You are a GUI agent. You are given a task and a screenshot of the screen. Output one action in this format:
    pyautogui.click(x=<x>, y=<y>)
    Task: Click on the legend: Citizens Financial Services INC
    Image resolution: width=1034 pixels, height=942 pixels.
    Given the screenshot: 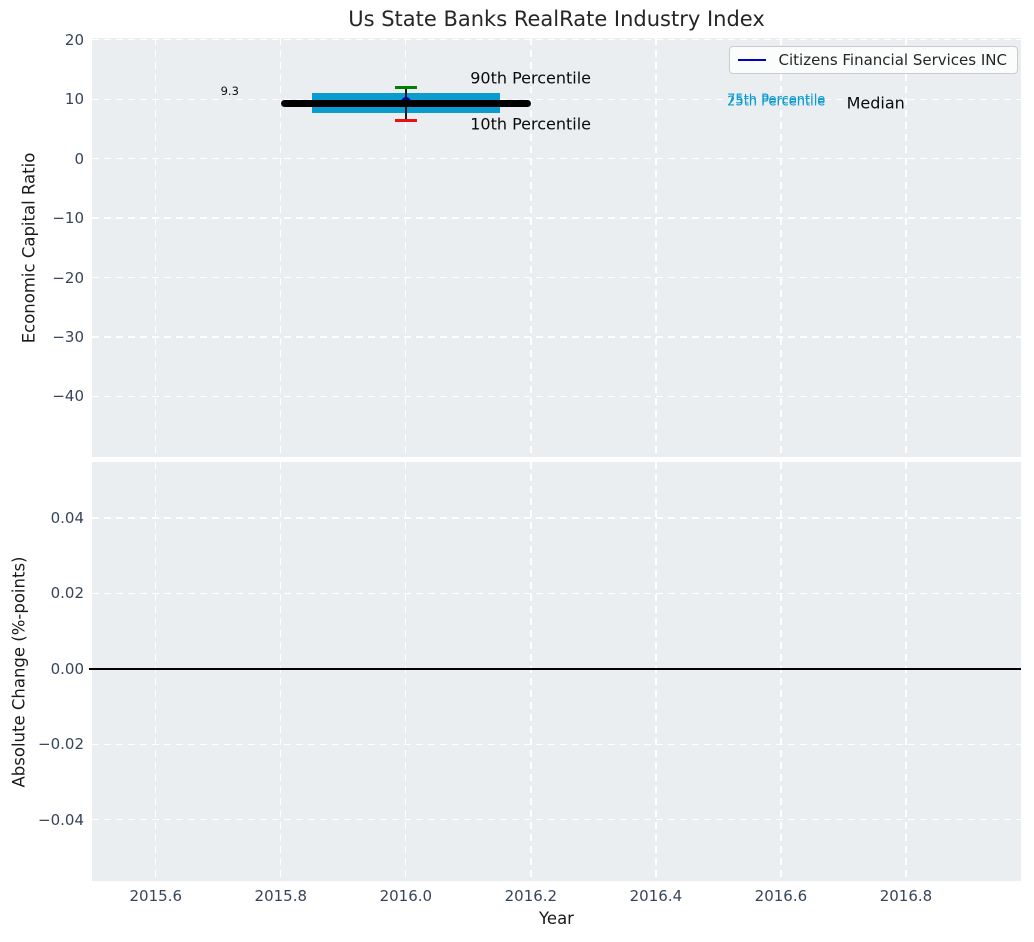 What is the action you would take?
    pyautogui.click(x=873, y=60)
    